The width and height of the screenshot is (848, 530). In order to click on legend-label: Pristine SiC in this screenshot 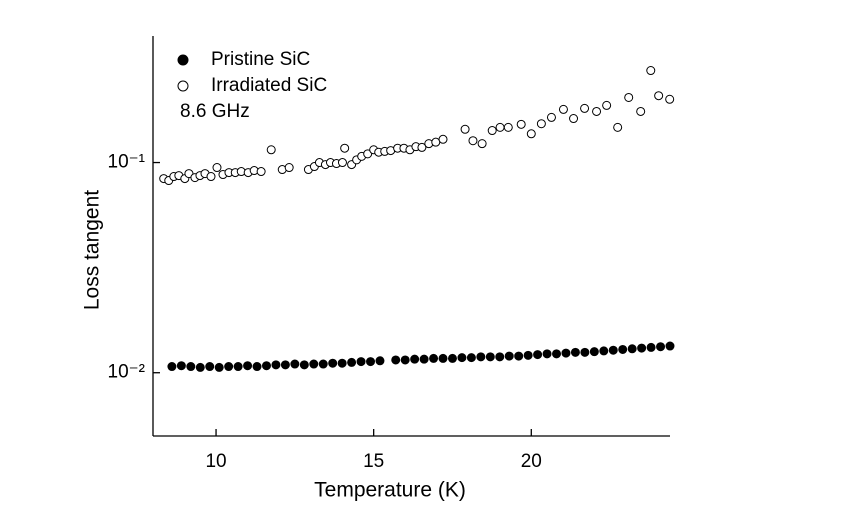, I will do `click(260, 59)`.